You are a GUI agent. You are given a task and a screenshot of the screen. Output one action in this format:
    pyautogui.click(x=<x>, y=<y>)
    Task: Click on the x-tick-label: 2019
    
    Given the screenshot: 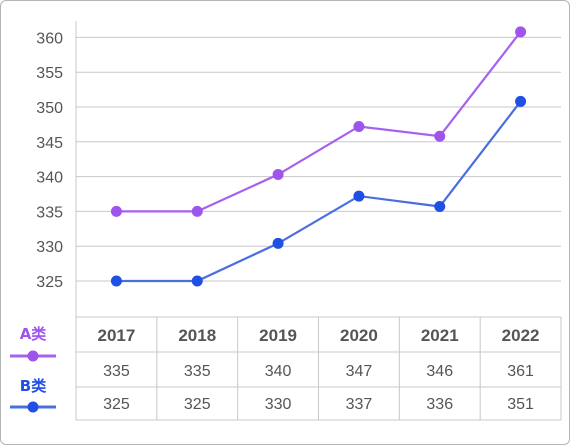 What is the action you would take?
    pyautogui.click(x=278, y=335)
    